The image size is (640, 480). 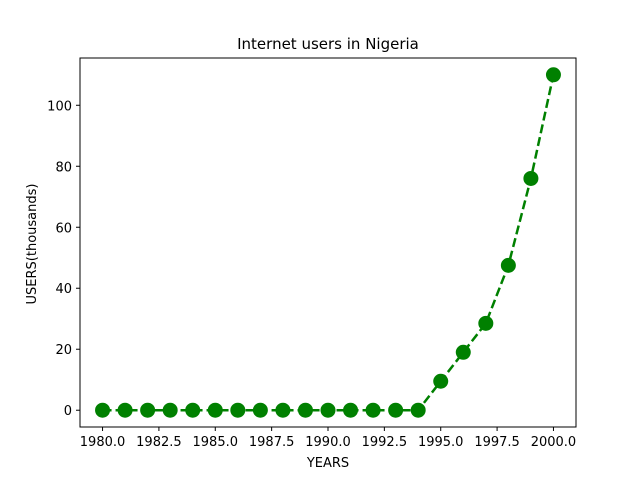 I want to click on y-tick-label: 40, so click(x=63, y=289).